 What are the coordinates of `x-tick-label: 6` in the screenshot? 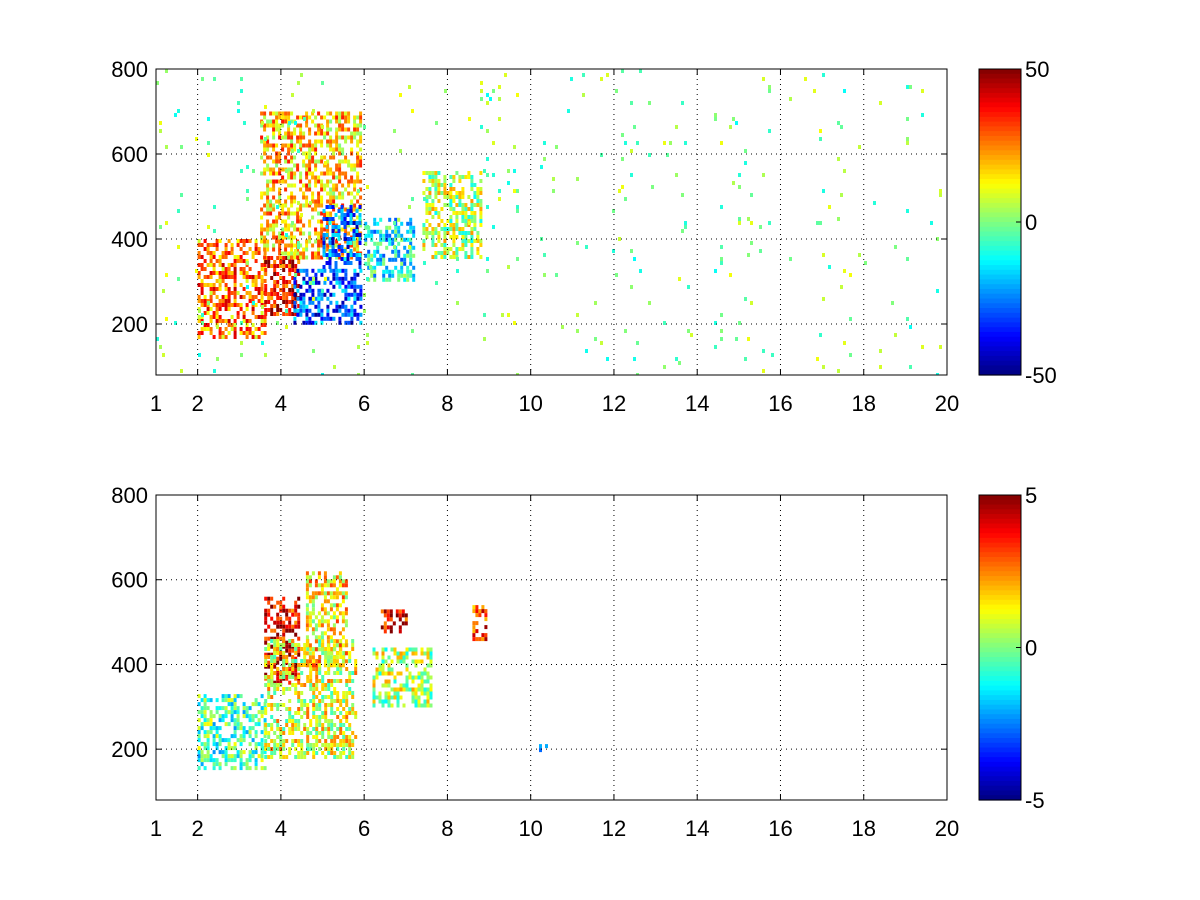 It's located at (364, 403).